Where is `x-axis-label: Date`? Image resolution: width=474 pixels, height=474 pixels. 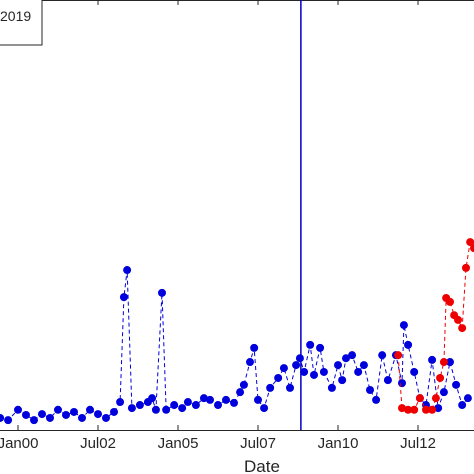 x-axis-label: Date is located at coordinates (262, 465).